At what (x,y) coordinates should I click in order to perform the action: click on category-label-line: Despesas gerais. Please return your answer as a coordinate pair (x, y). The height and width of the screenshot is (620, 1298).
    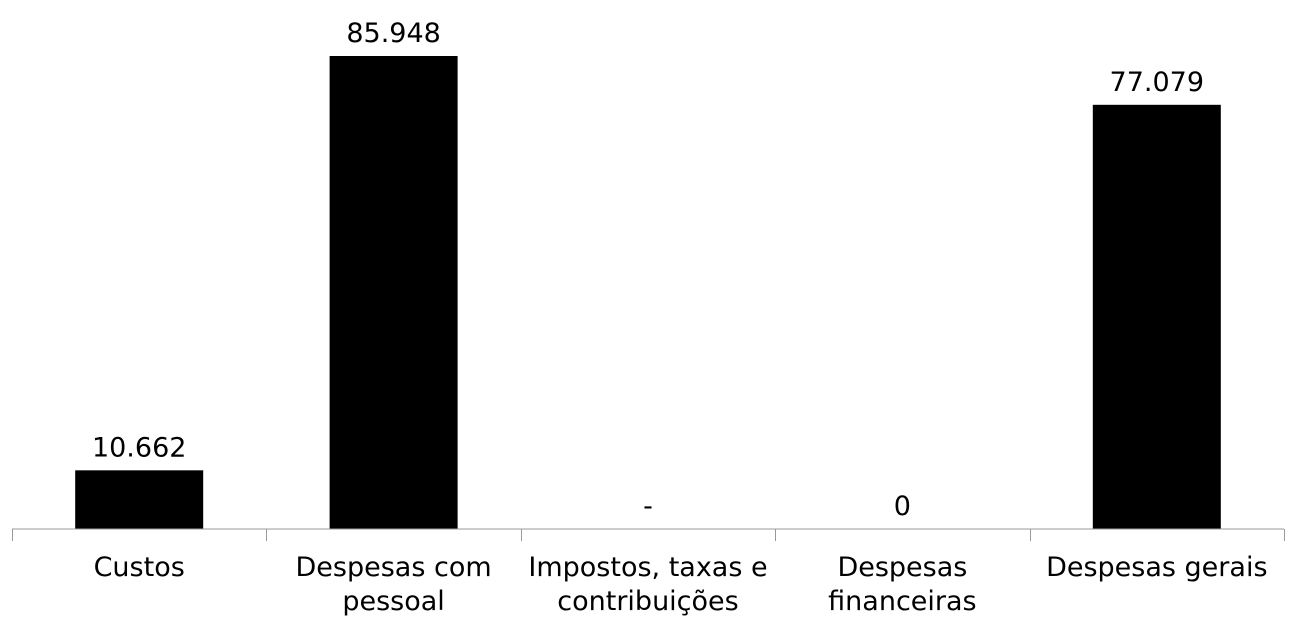
    Looking at the image, I should click on (1156, 567).